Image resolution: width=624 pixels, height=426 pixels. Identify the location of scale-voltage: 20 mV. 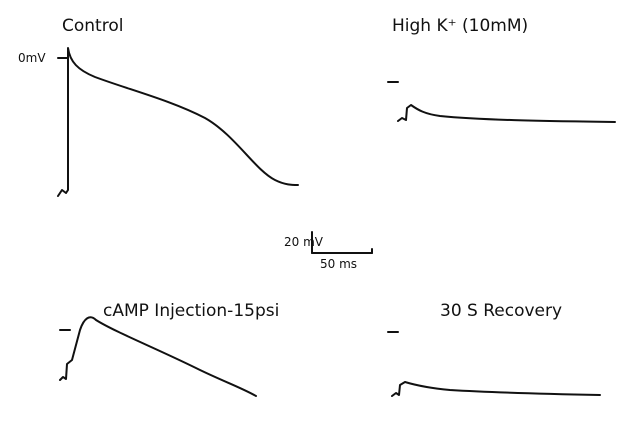
(304, 242).